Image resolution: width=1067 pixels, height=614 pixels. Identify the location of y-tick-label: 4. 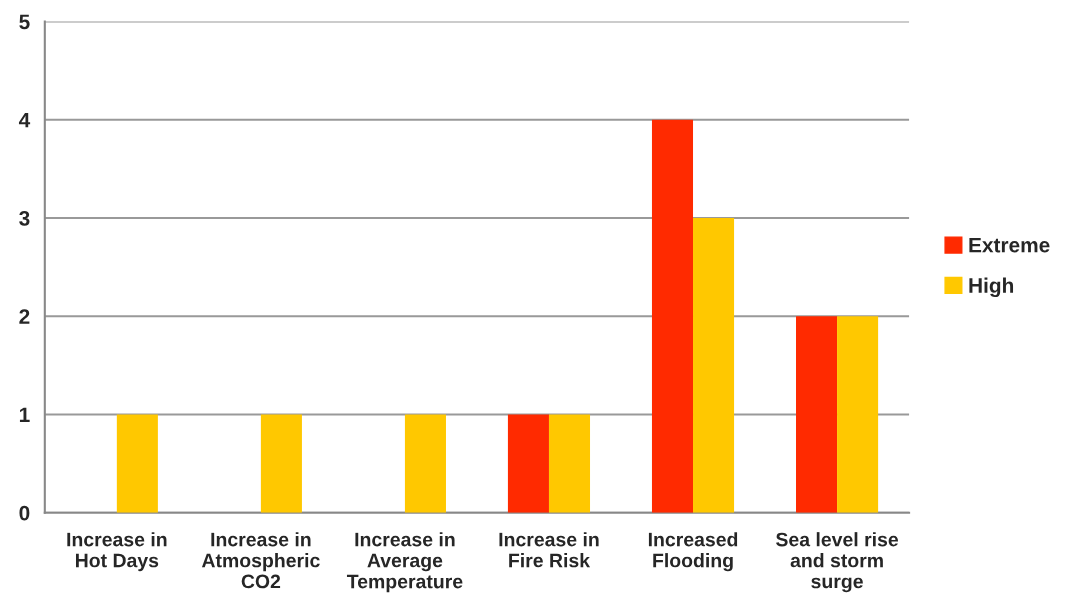
(24, 120).